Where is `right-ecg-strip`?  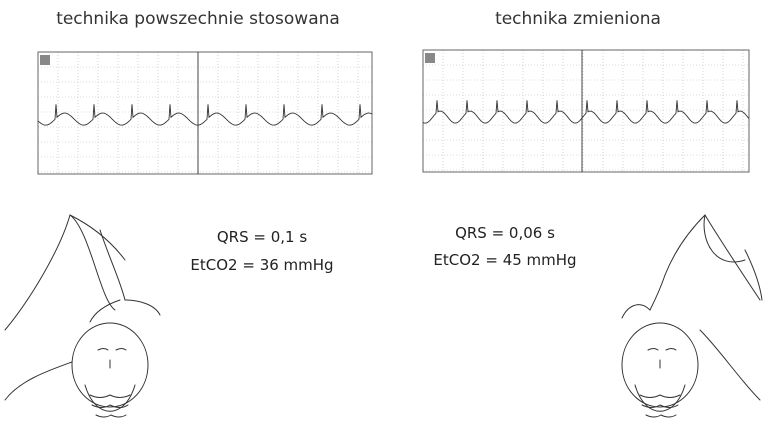 right-ecg-strip is located at coordinates (586, 111).